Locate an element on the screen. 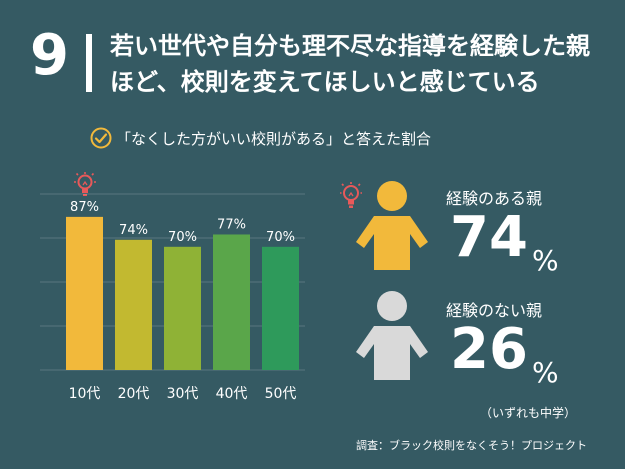  value-experienced-parents: 74 is located at coordinates (489, 237).